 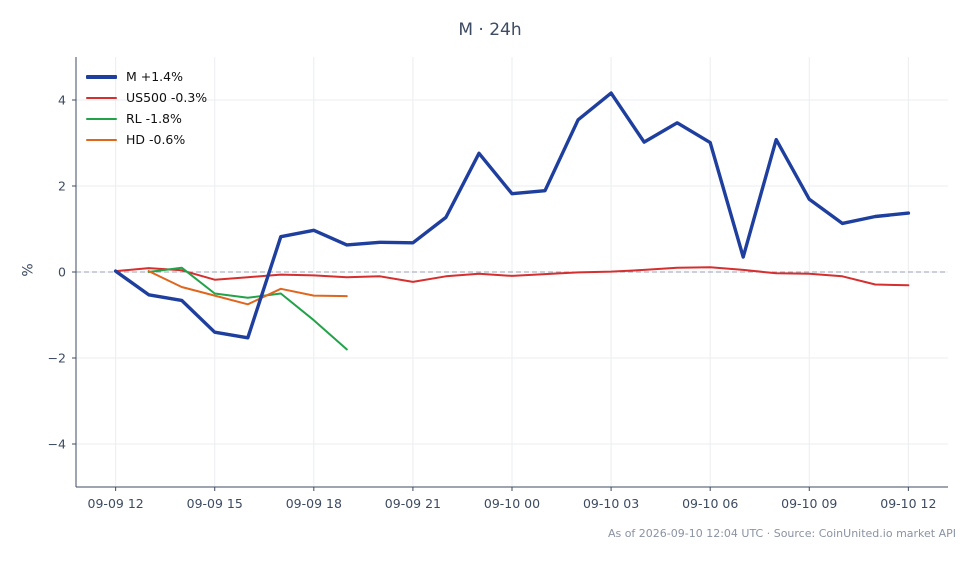 What do you see at coordinates (413, 503) in the screenshot?
I see `x-tick-label: 09-09 21` at bounding box center [413, 503].